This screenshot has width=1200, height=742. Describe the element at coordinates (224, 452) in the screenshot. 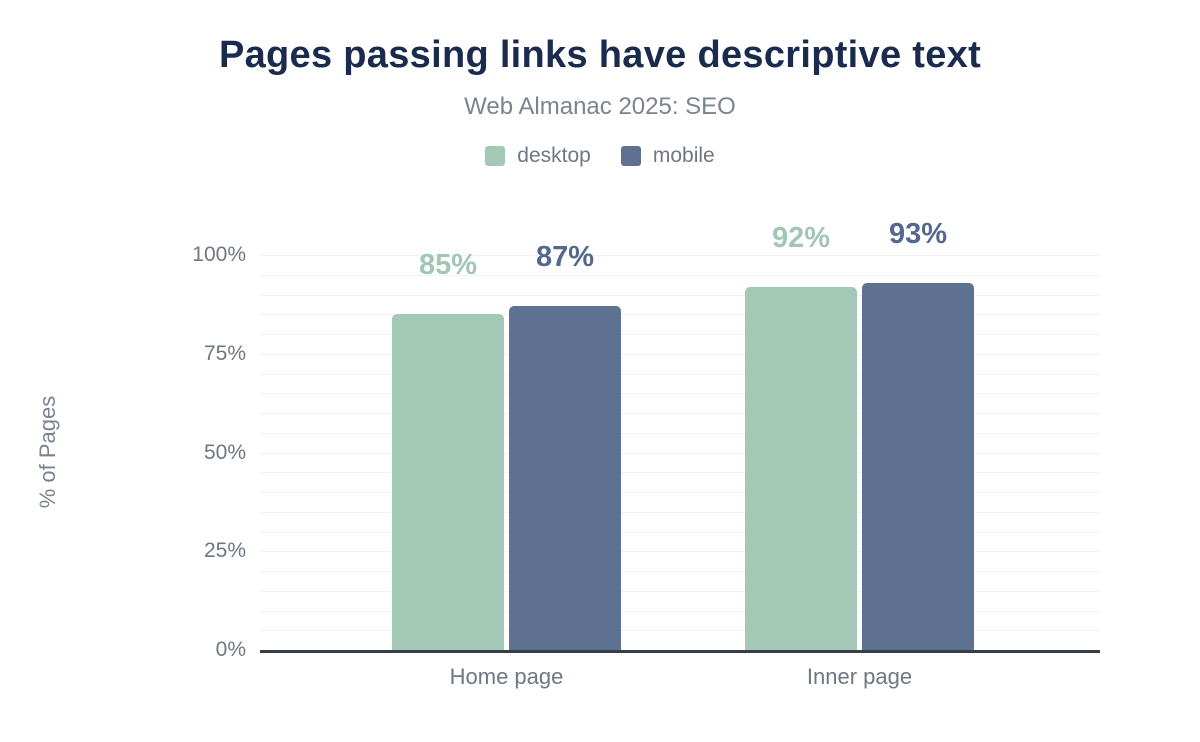

I see `y-axis-tick-label: 50%` at that location.